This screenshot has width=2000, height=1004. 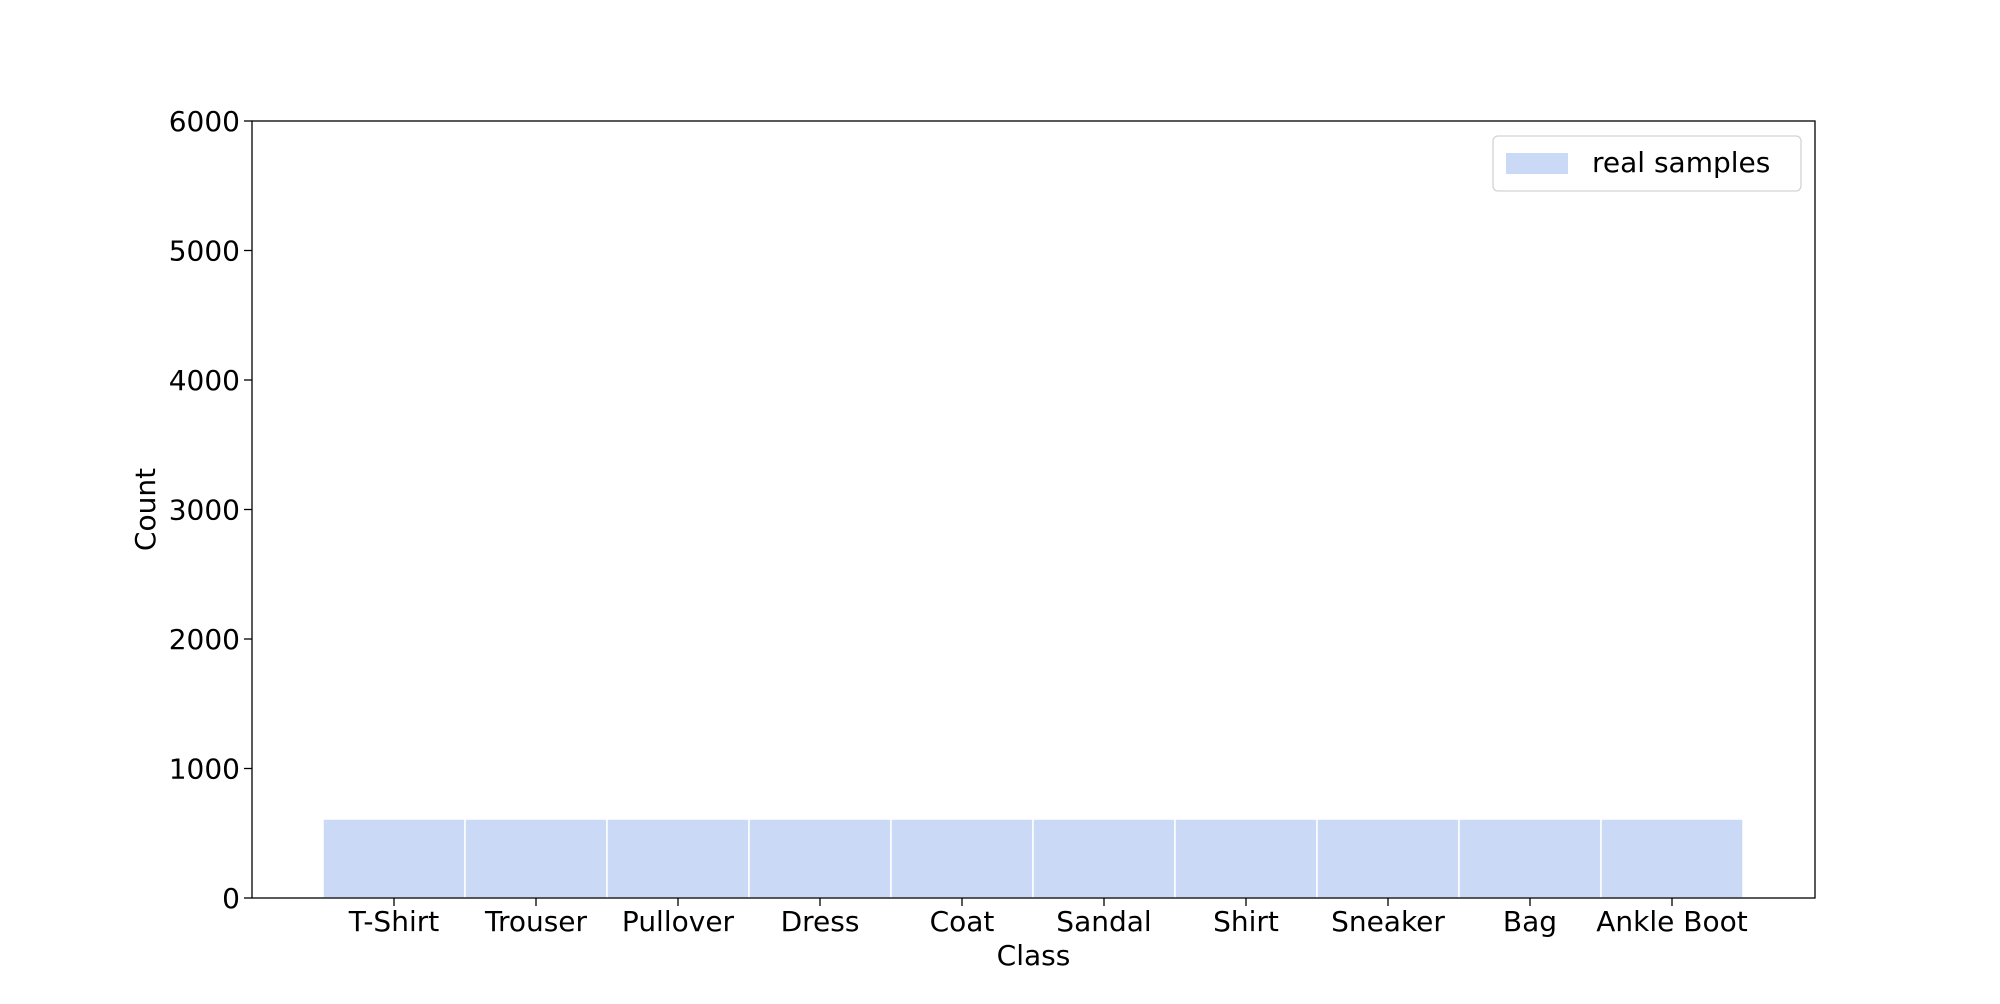 I want to click on y-tick-label: 5000, so click(x=204, y=251).